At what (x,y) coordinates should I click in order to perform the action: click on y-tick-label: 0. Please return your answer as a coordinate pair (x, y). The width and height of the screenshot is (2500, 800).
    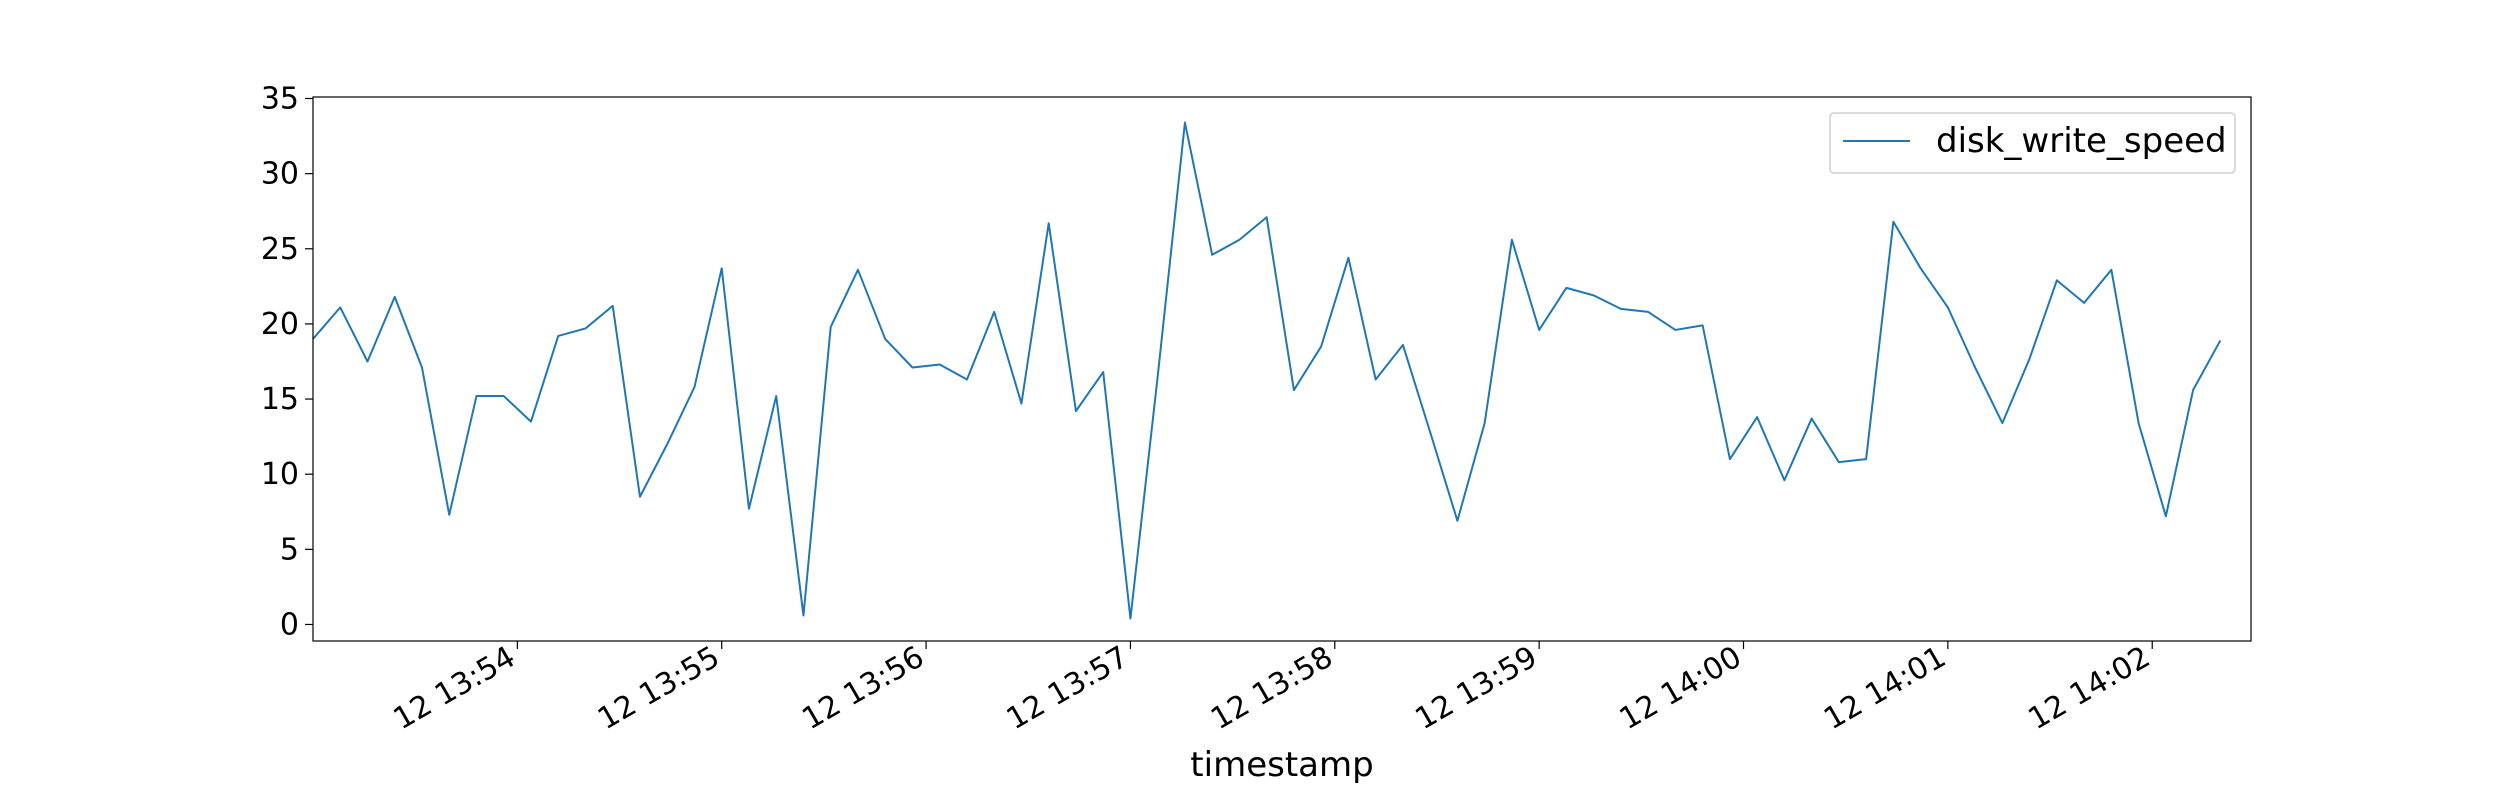
    Looking at the image, I should click on (289, 624).